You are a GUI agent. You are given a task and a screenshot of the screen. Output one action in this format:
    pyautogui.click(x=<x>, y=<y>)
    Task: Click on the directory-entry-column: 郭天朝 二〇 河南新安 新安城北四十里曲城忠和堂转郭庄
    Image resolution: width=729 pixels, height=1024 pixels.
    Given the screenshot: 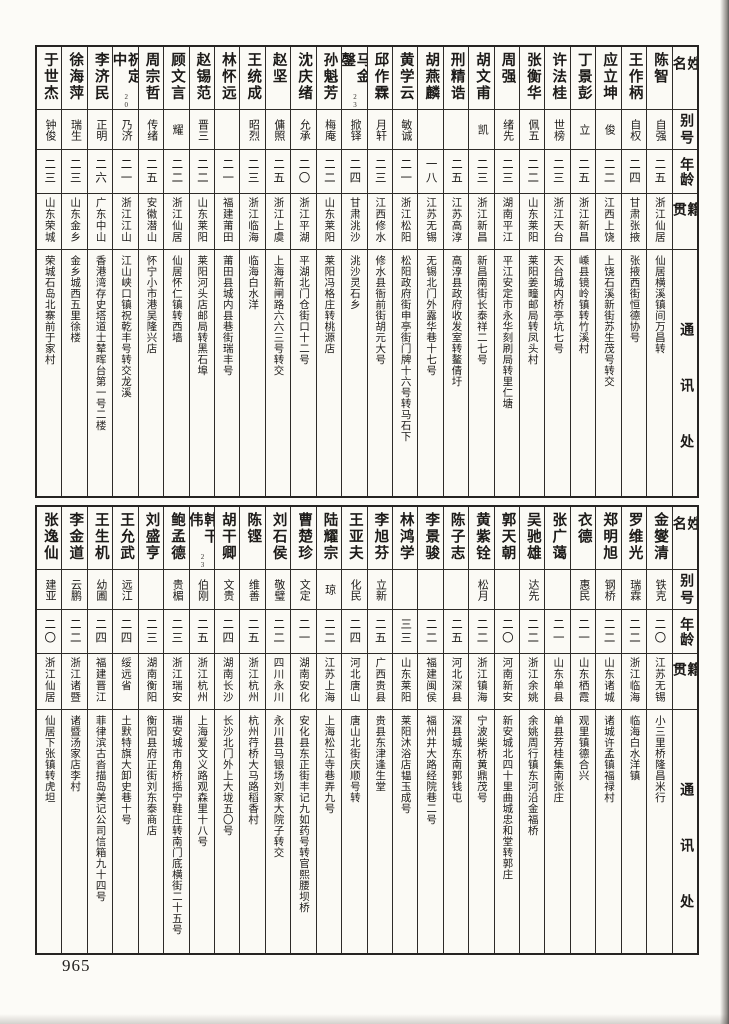 What is the action you would take?
    pyautogui.click(x=506, y=730)
    